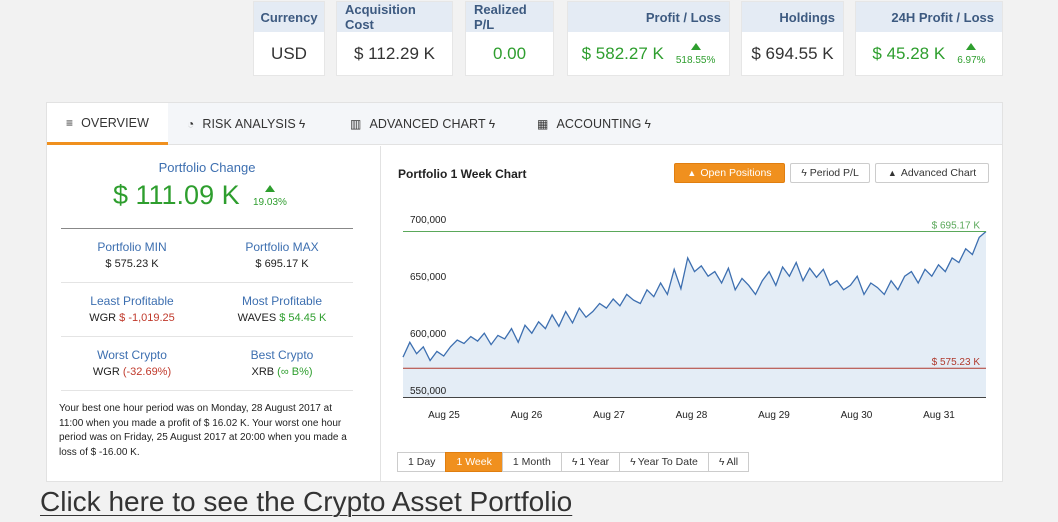 Image resolution: width=1058 pixels, height=522 pixels. What do you see at coordinates (207, 167) in the screenshot?
I see `portfolio-change-label: Portfolio Change` at bounding box center [207, 167].